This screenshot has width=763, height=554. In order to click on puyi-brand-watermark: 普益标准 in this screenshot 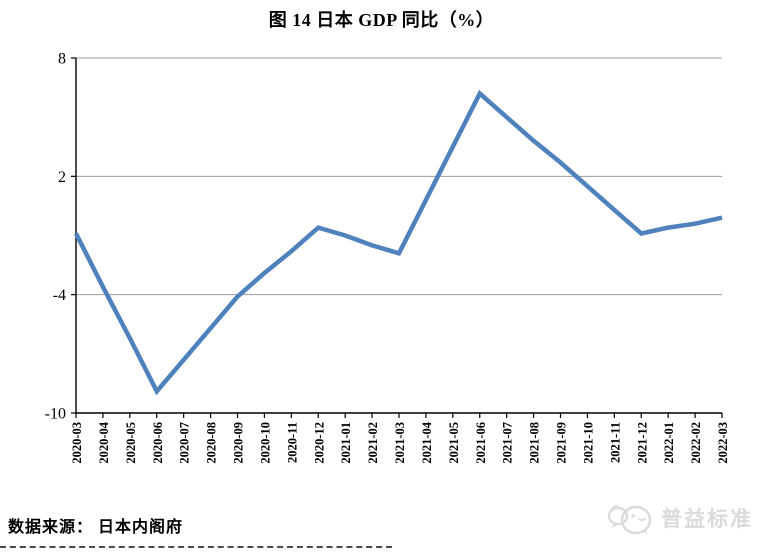, I will do `click(679, 518)`.